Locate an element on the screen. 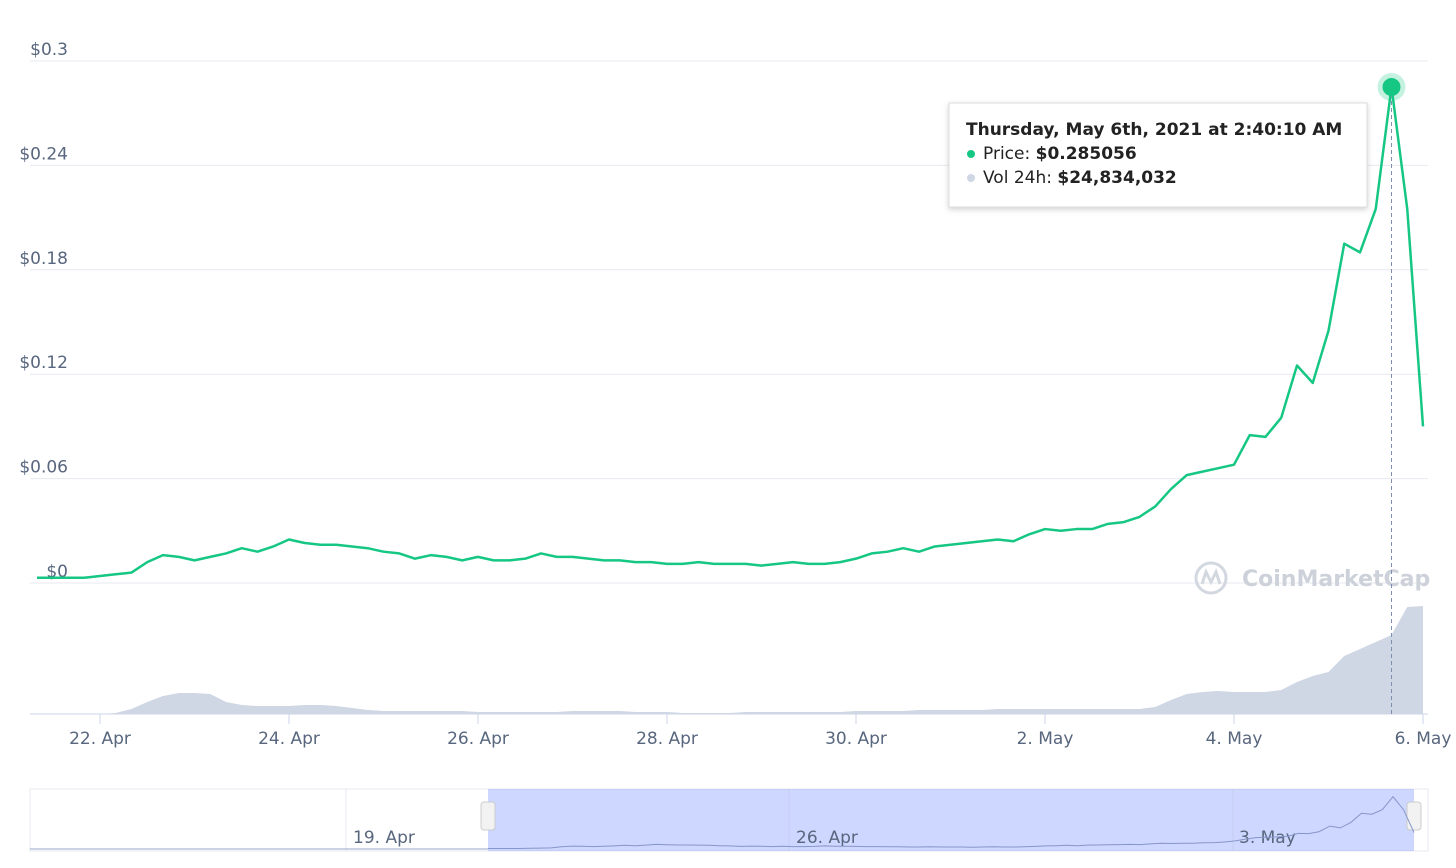 The height and width of the screenshot is (868, 1456). navigator: 19. Apr 26. Apr 3. May is located at coordinates (729, 820).